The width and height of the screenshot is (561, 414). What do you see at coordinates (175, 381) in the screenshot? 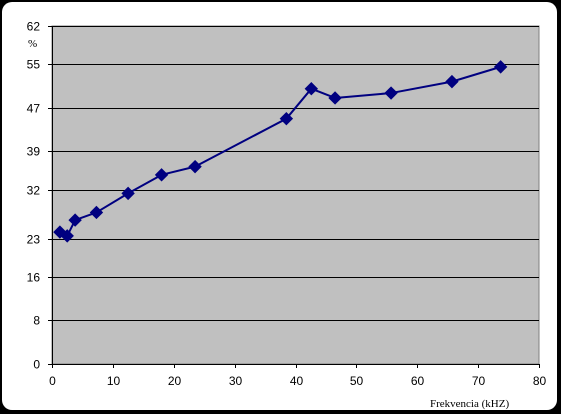
I see `x-tick-label: 20` at bounding box center [175, 381].